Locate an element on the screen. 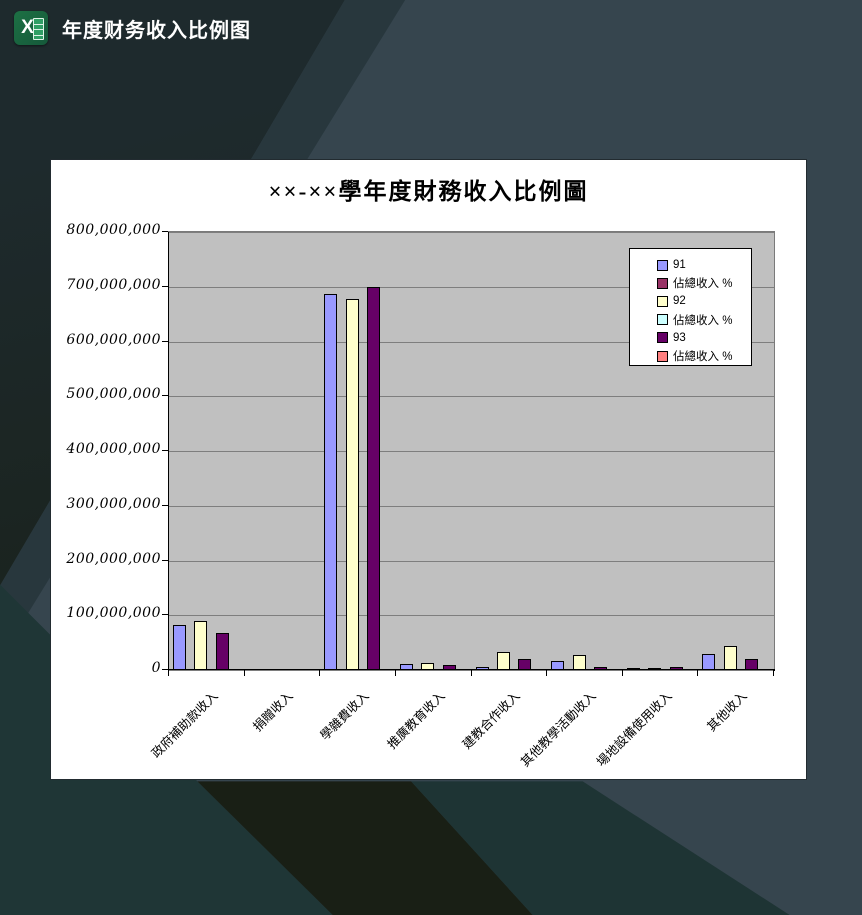 The width and height of the screenshot is (862, 915). legend-item: 93 is located at coordinates (704, 338).